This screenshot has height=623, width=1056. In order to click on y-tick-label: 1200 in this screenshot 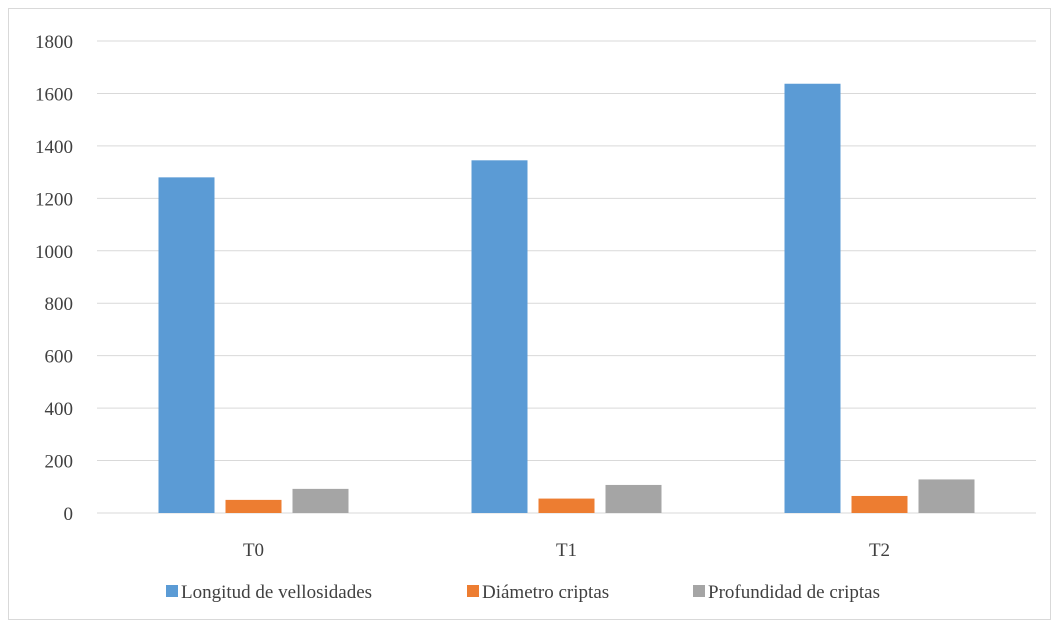, I will do `click(54, 199)`.